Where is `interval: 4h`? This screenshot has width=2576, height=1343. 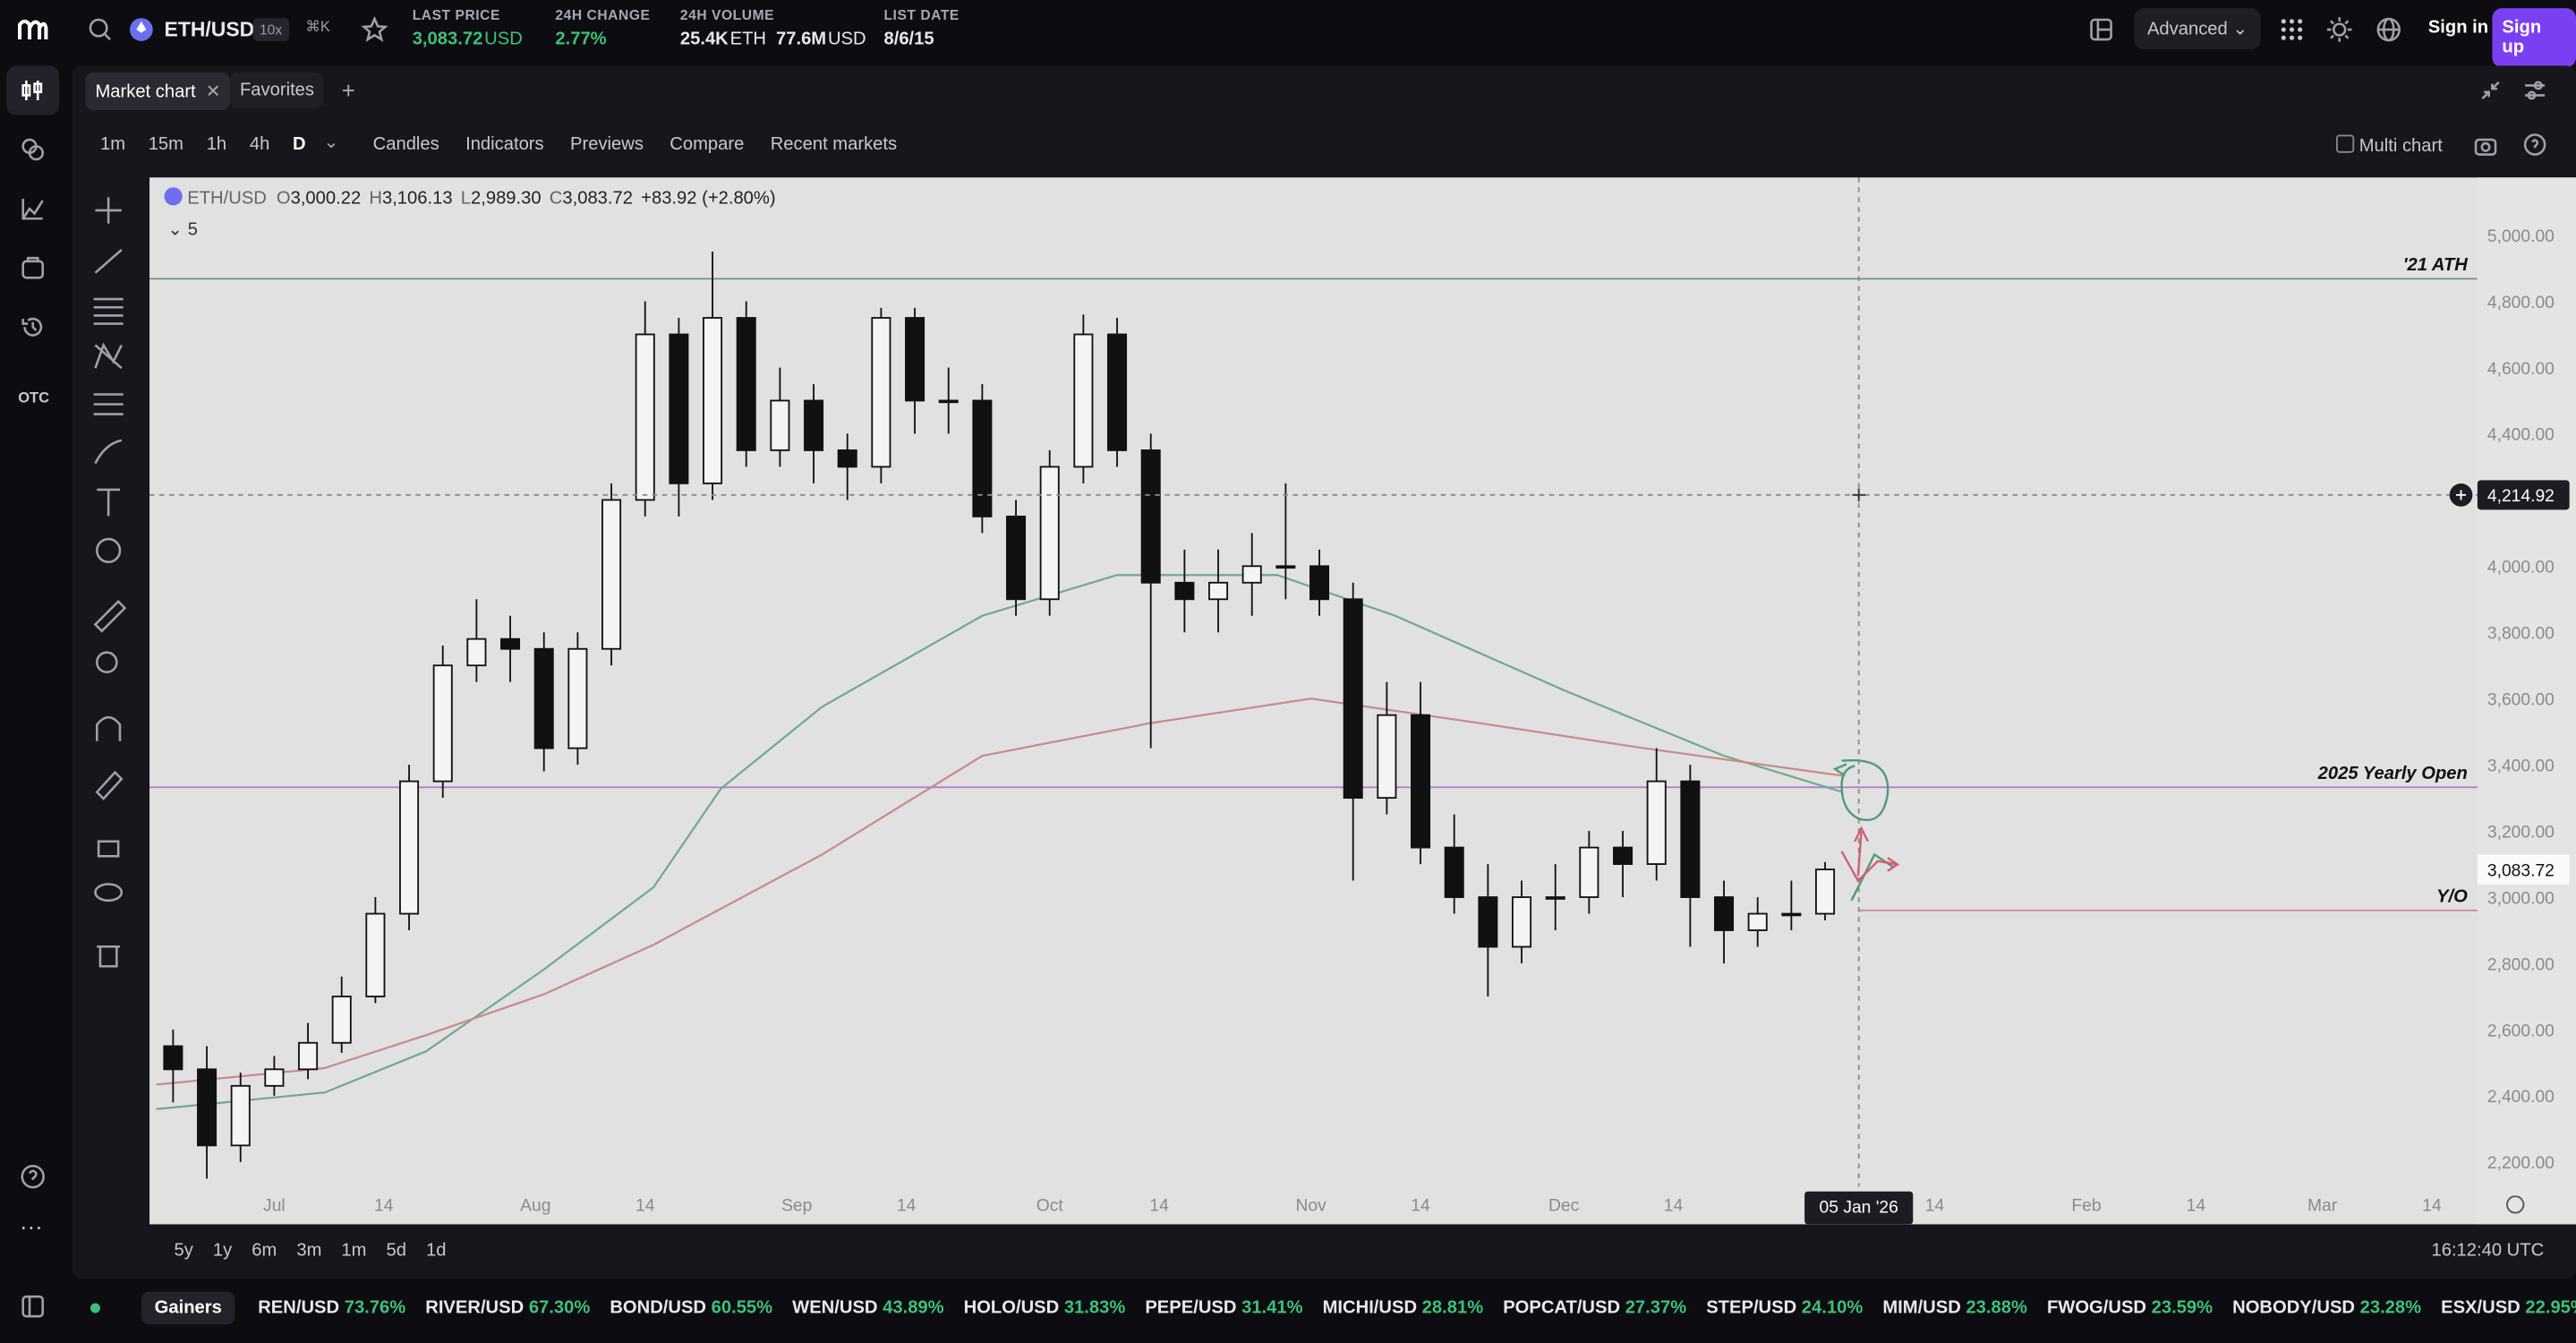 interval: 4h is located at coordinates (259, 144).